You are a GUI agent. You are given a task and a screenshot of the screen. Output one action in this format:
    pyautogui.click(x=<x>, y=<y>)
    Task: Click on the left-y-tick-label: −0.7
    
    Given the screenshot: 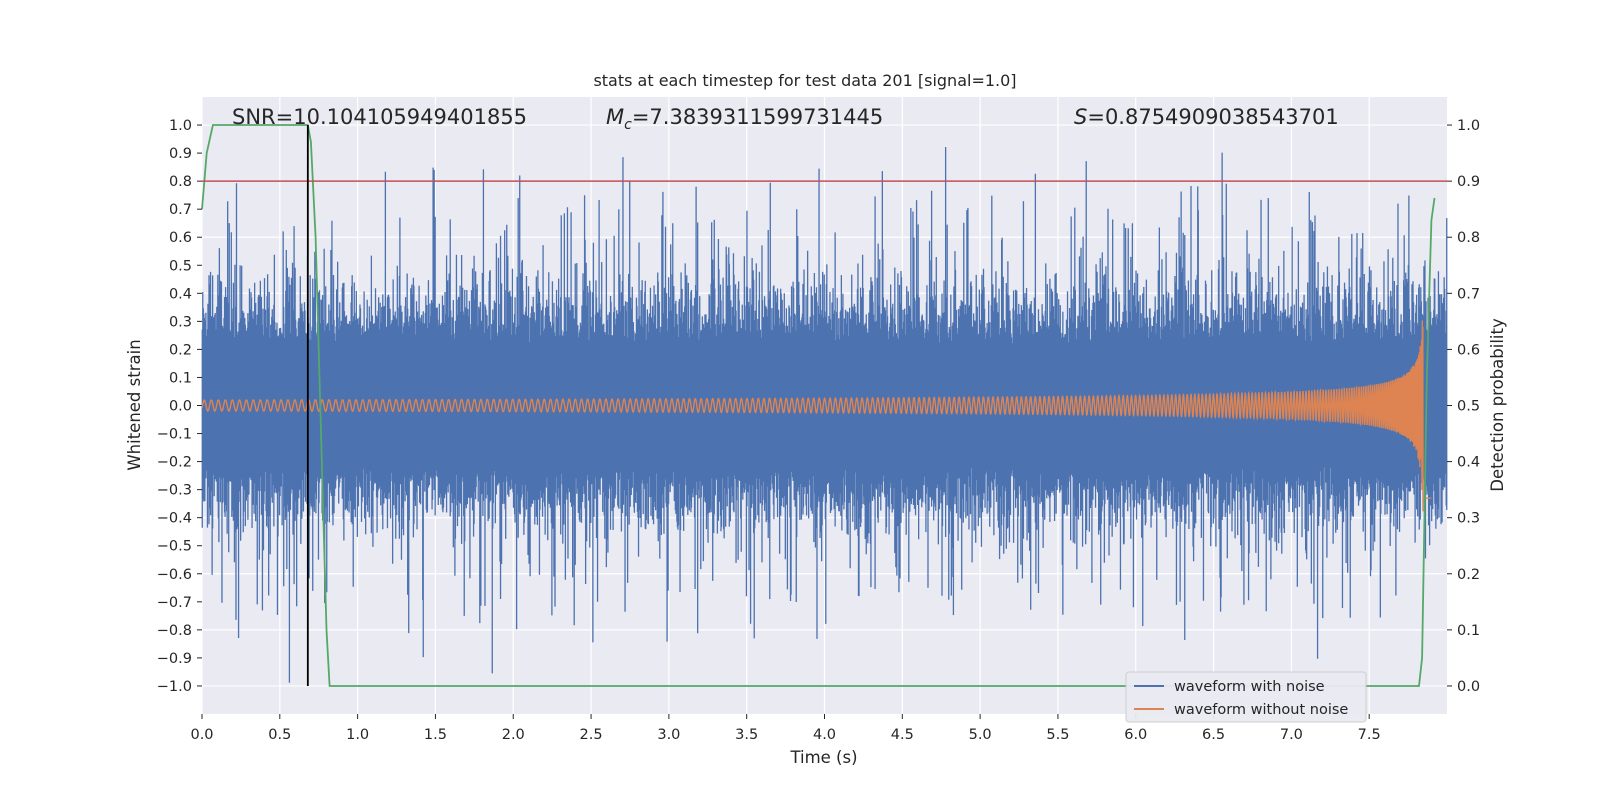 What is the action you would take?
    pyautogui.click(x=174, y=603)
    